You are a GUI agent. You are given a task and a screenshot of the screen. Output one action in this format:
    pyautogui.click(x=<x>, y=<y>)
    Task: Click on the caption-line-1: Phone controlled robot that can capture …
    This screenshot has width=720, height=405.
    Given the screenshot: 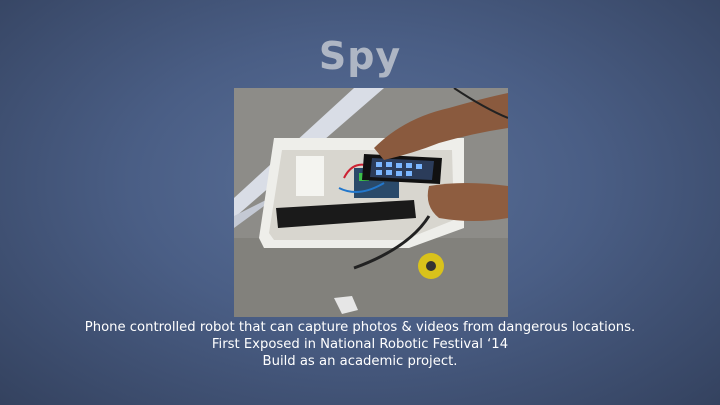 What is the action you would take?
    pyautogui.click(x=360, y=327)
    